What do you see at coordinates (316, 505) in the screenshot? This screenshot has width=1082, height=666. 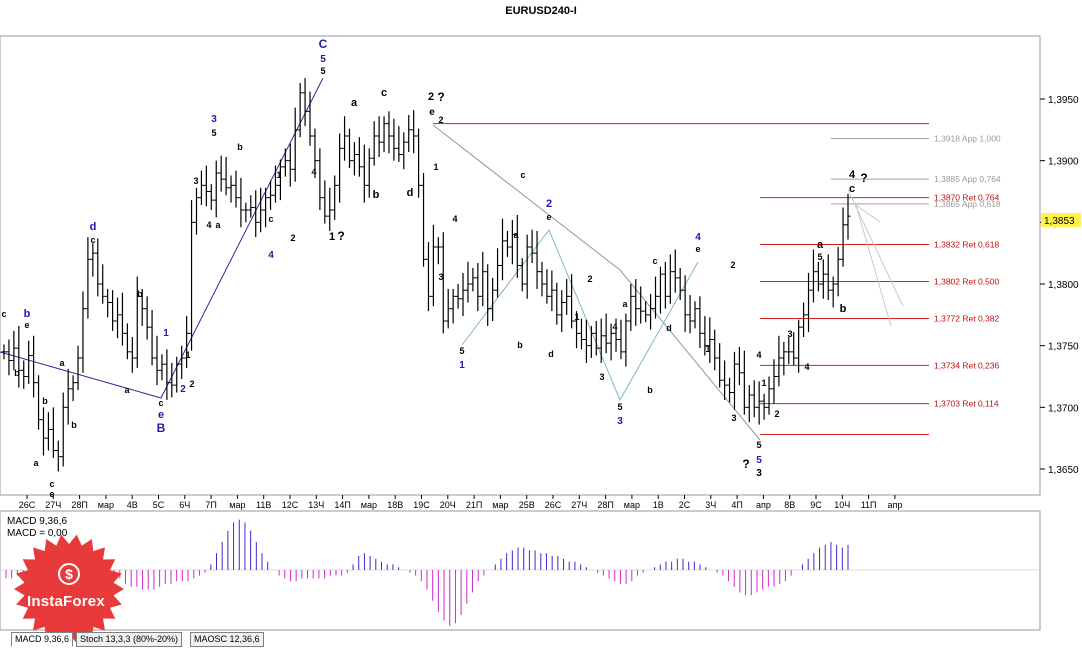 I see `x-tick-label: 13Ч` at bounding box center [316, 505].